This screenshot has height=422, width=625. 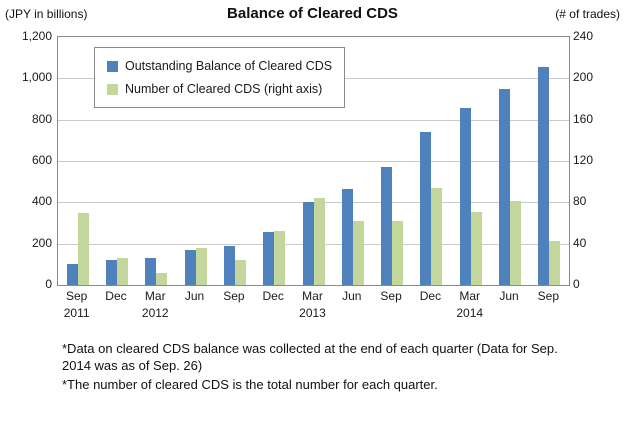 What do you see at coordinates (112, 66) in the screenshot?
I see `legend-swatch-balance` at bounding box center [112, 66].